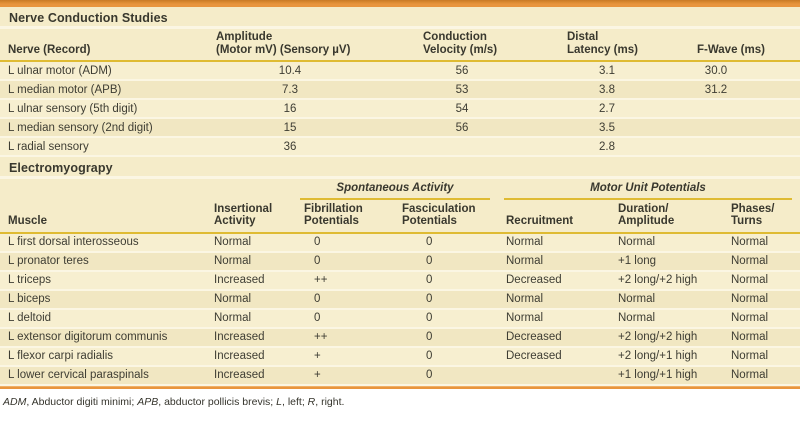 This screenshot has width=800, height=442. What do you see at coordinates (583, 37) in the screenshot?
I see `ncs-col-header-line: Distal` at bounding box center [583, 37].